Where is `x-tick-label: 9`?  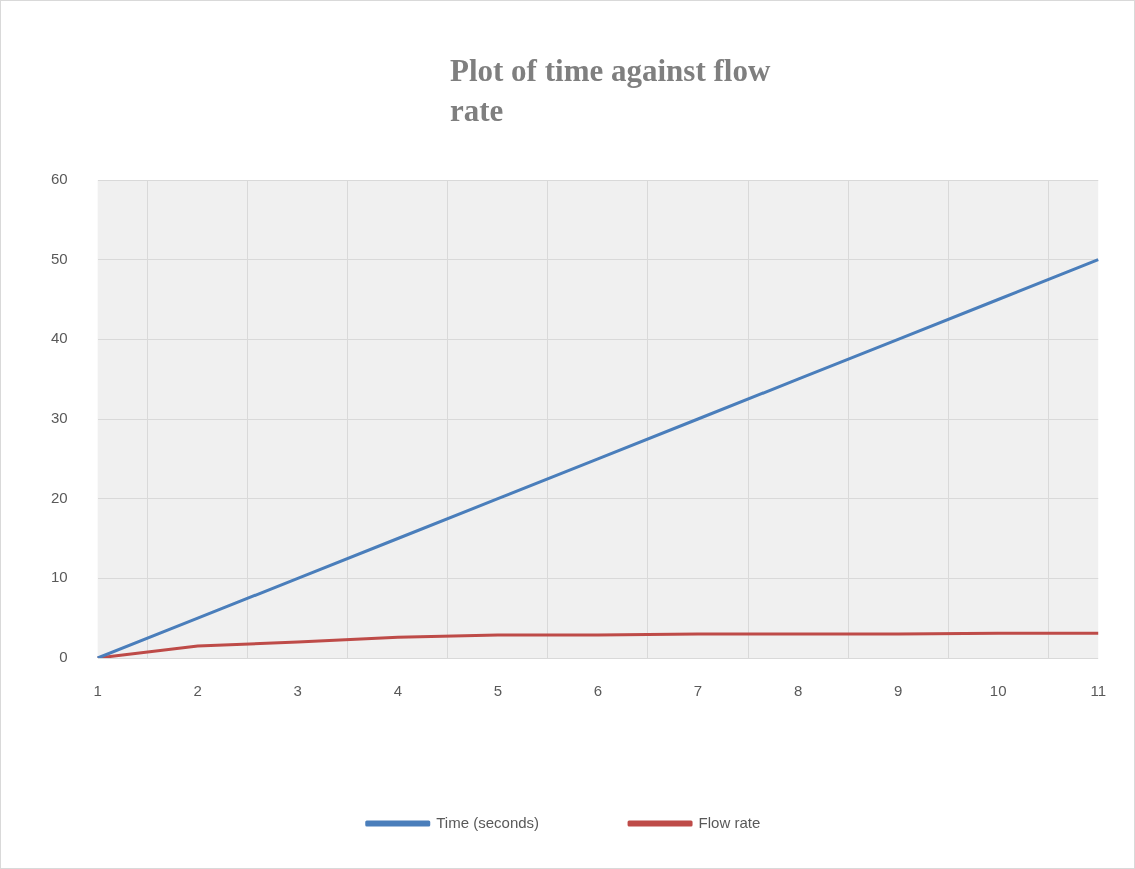
x-tick-label: 9 is located at coordinates (898, 691).